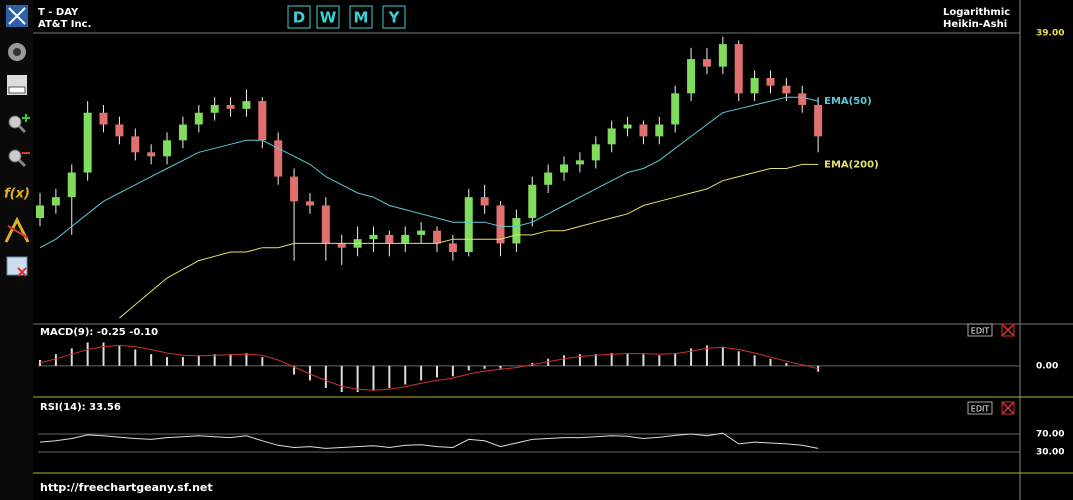 The image size is (1073, 500). I want to click on draw-tool-icon, so click(17, 229).